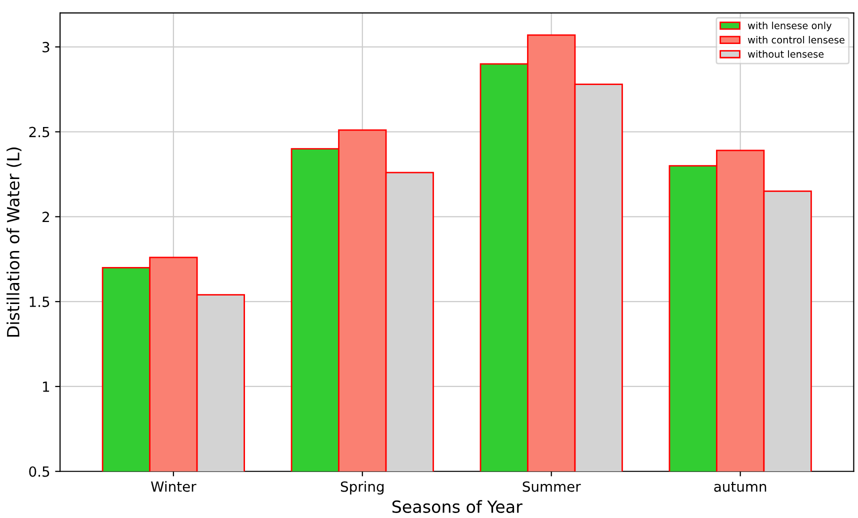 The width and height of the screenshot is (858, 518). What do you see at coordinates (457, 506) in the screenshot?
I see `x-axis-title: Seasons of Year` at bounding box center [457, 506].